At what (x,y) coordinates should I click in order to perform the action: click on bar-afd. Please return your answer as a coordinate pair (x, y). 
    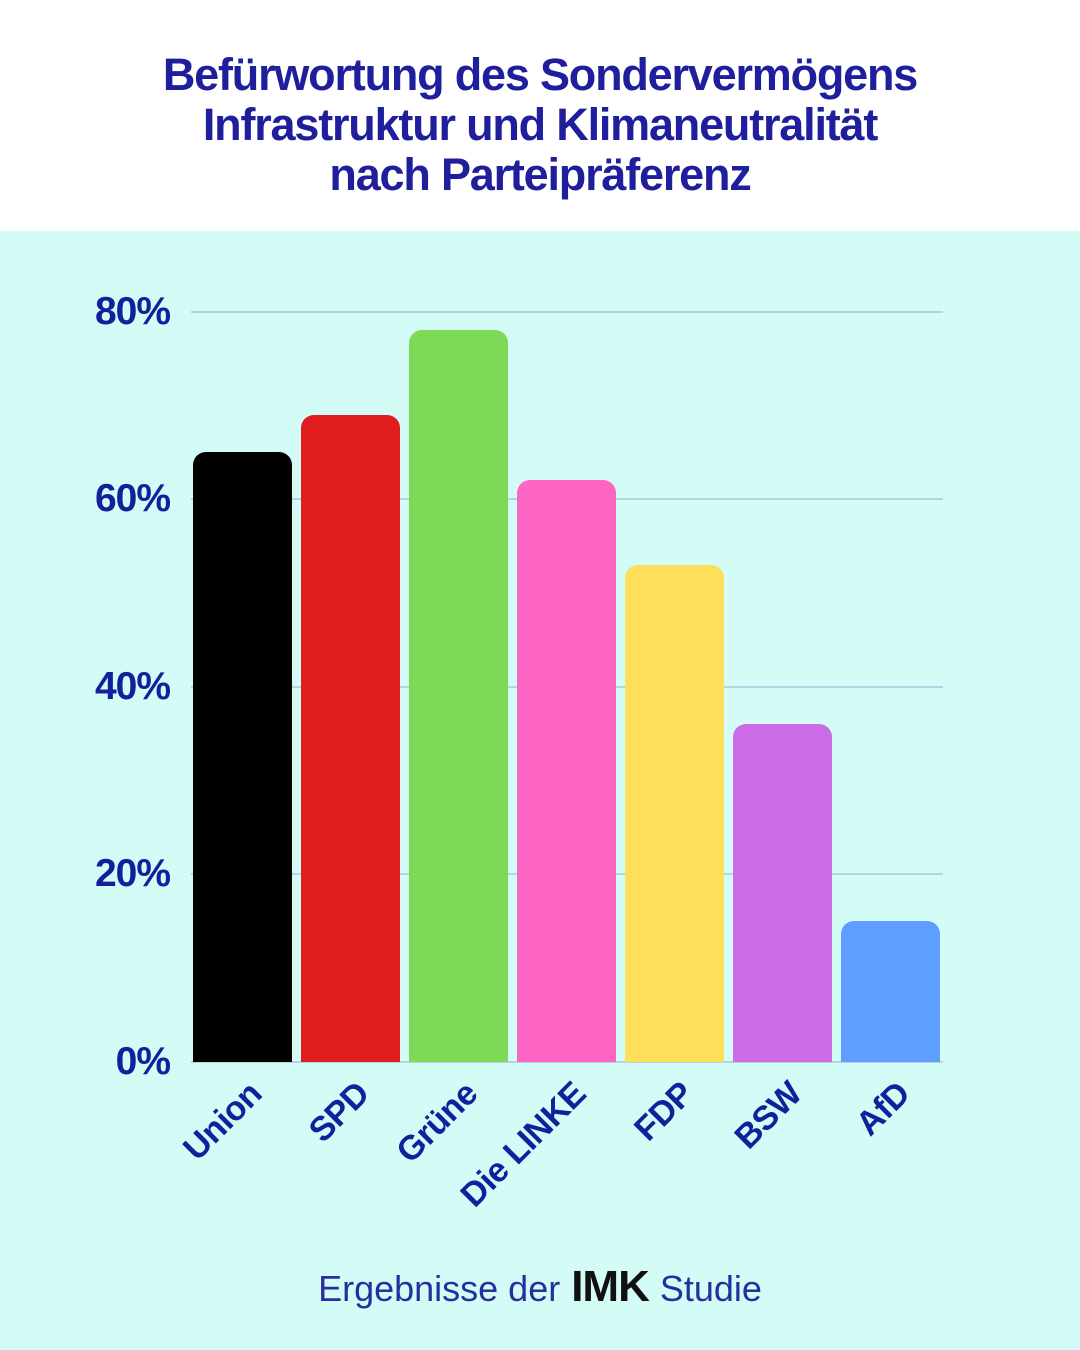
    Looking at the image, I should click on (890, 991).